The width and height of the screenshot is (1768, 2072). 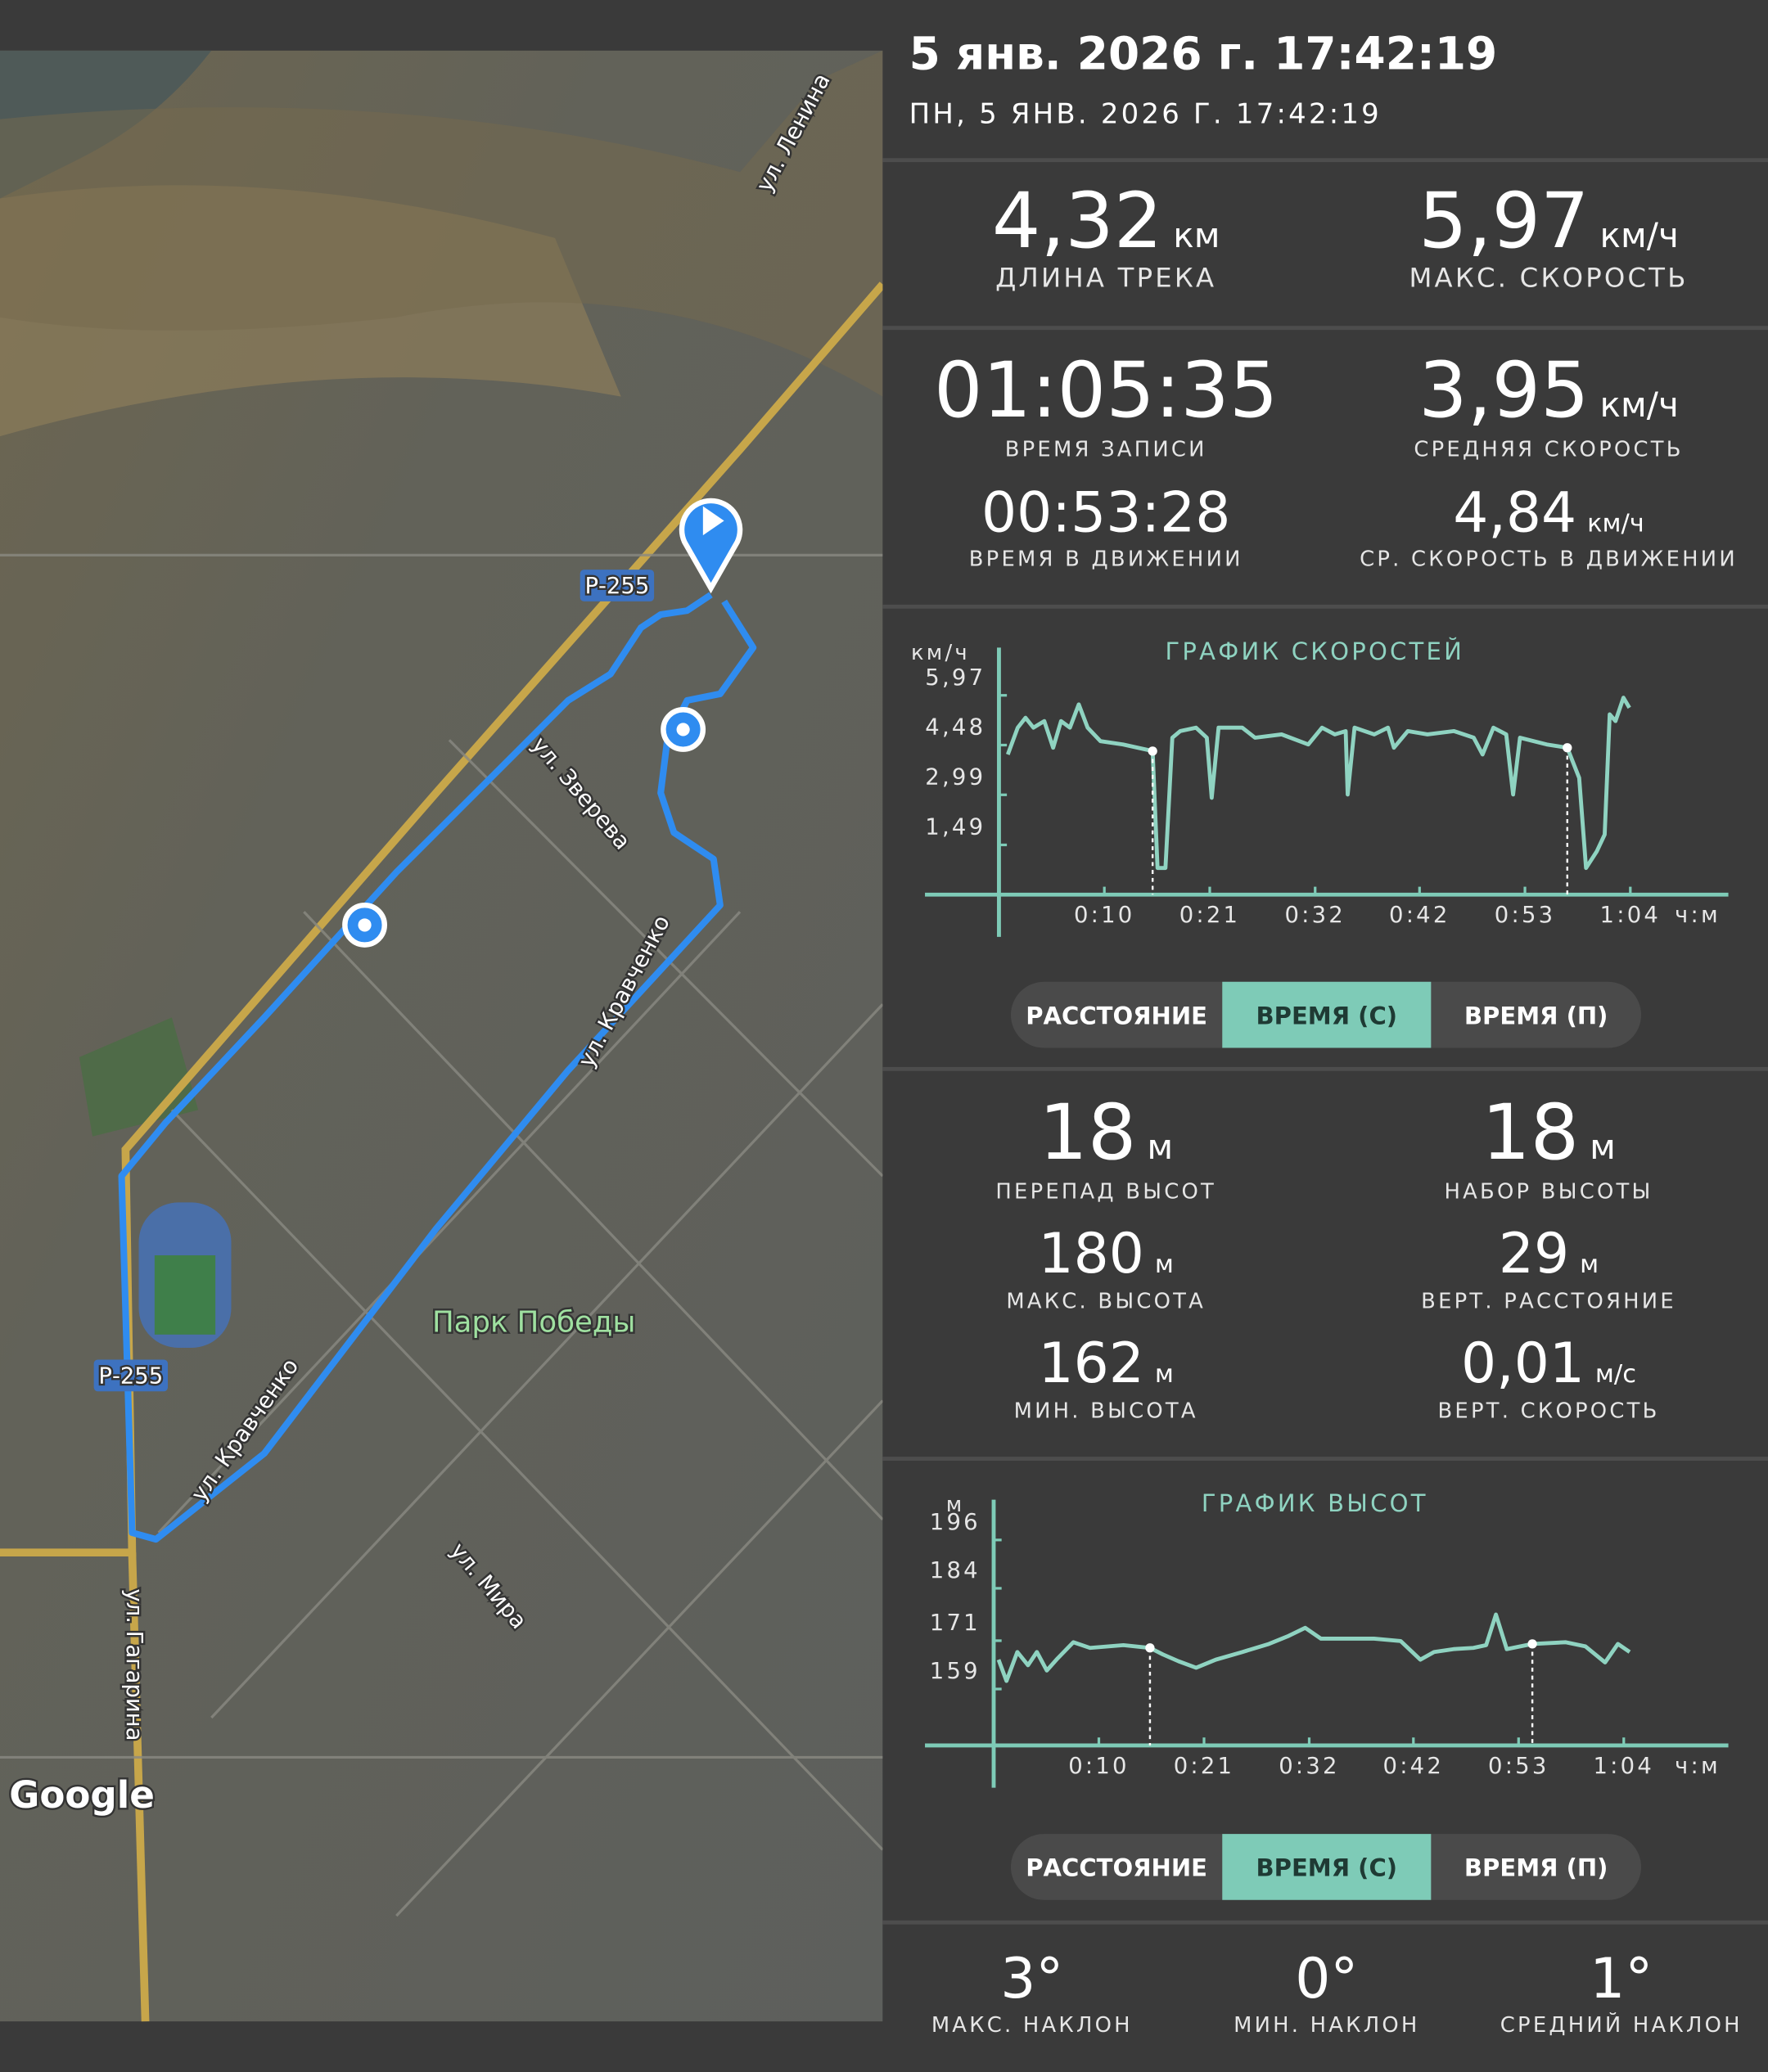 What do you see at coordinates (1106, 278) in the screenshot?
I see `stat-label: ДЛИНА ТРЕКА` at bounding box center [1106, 278].